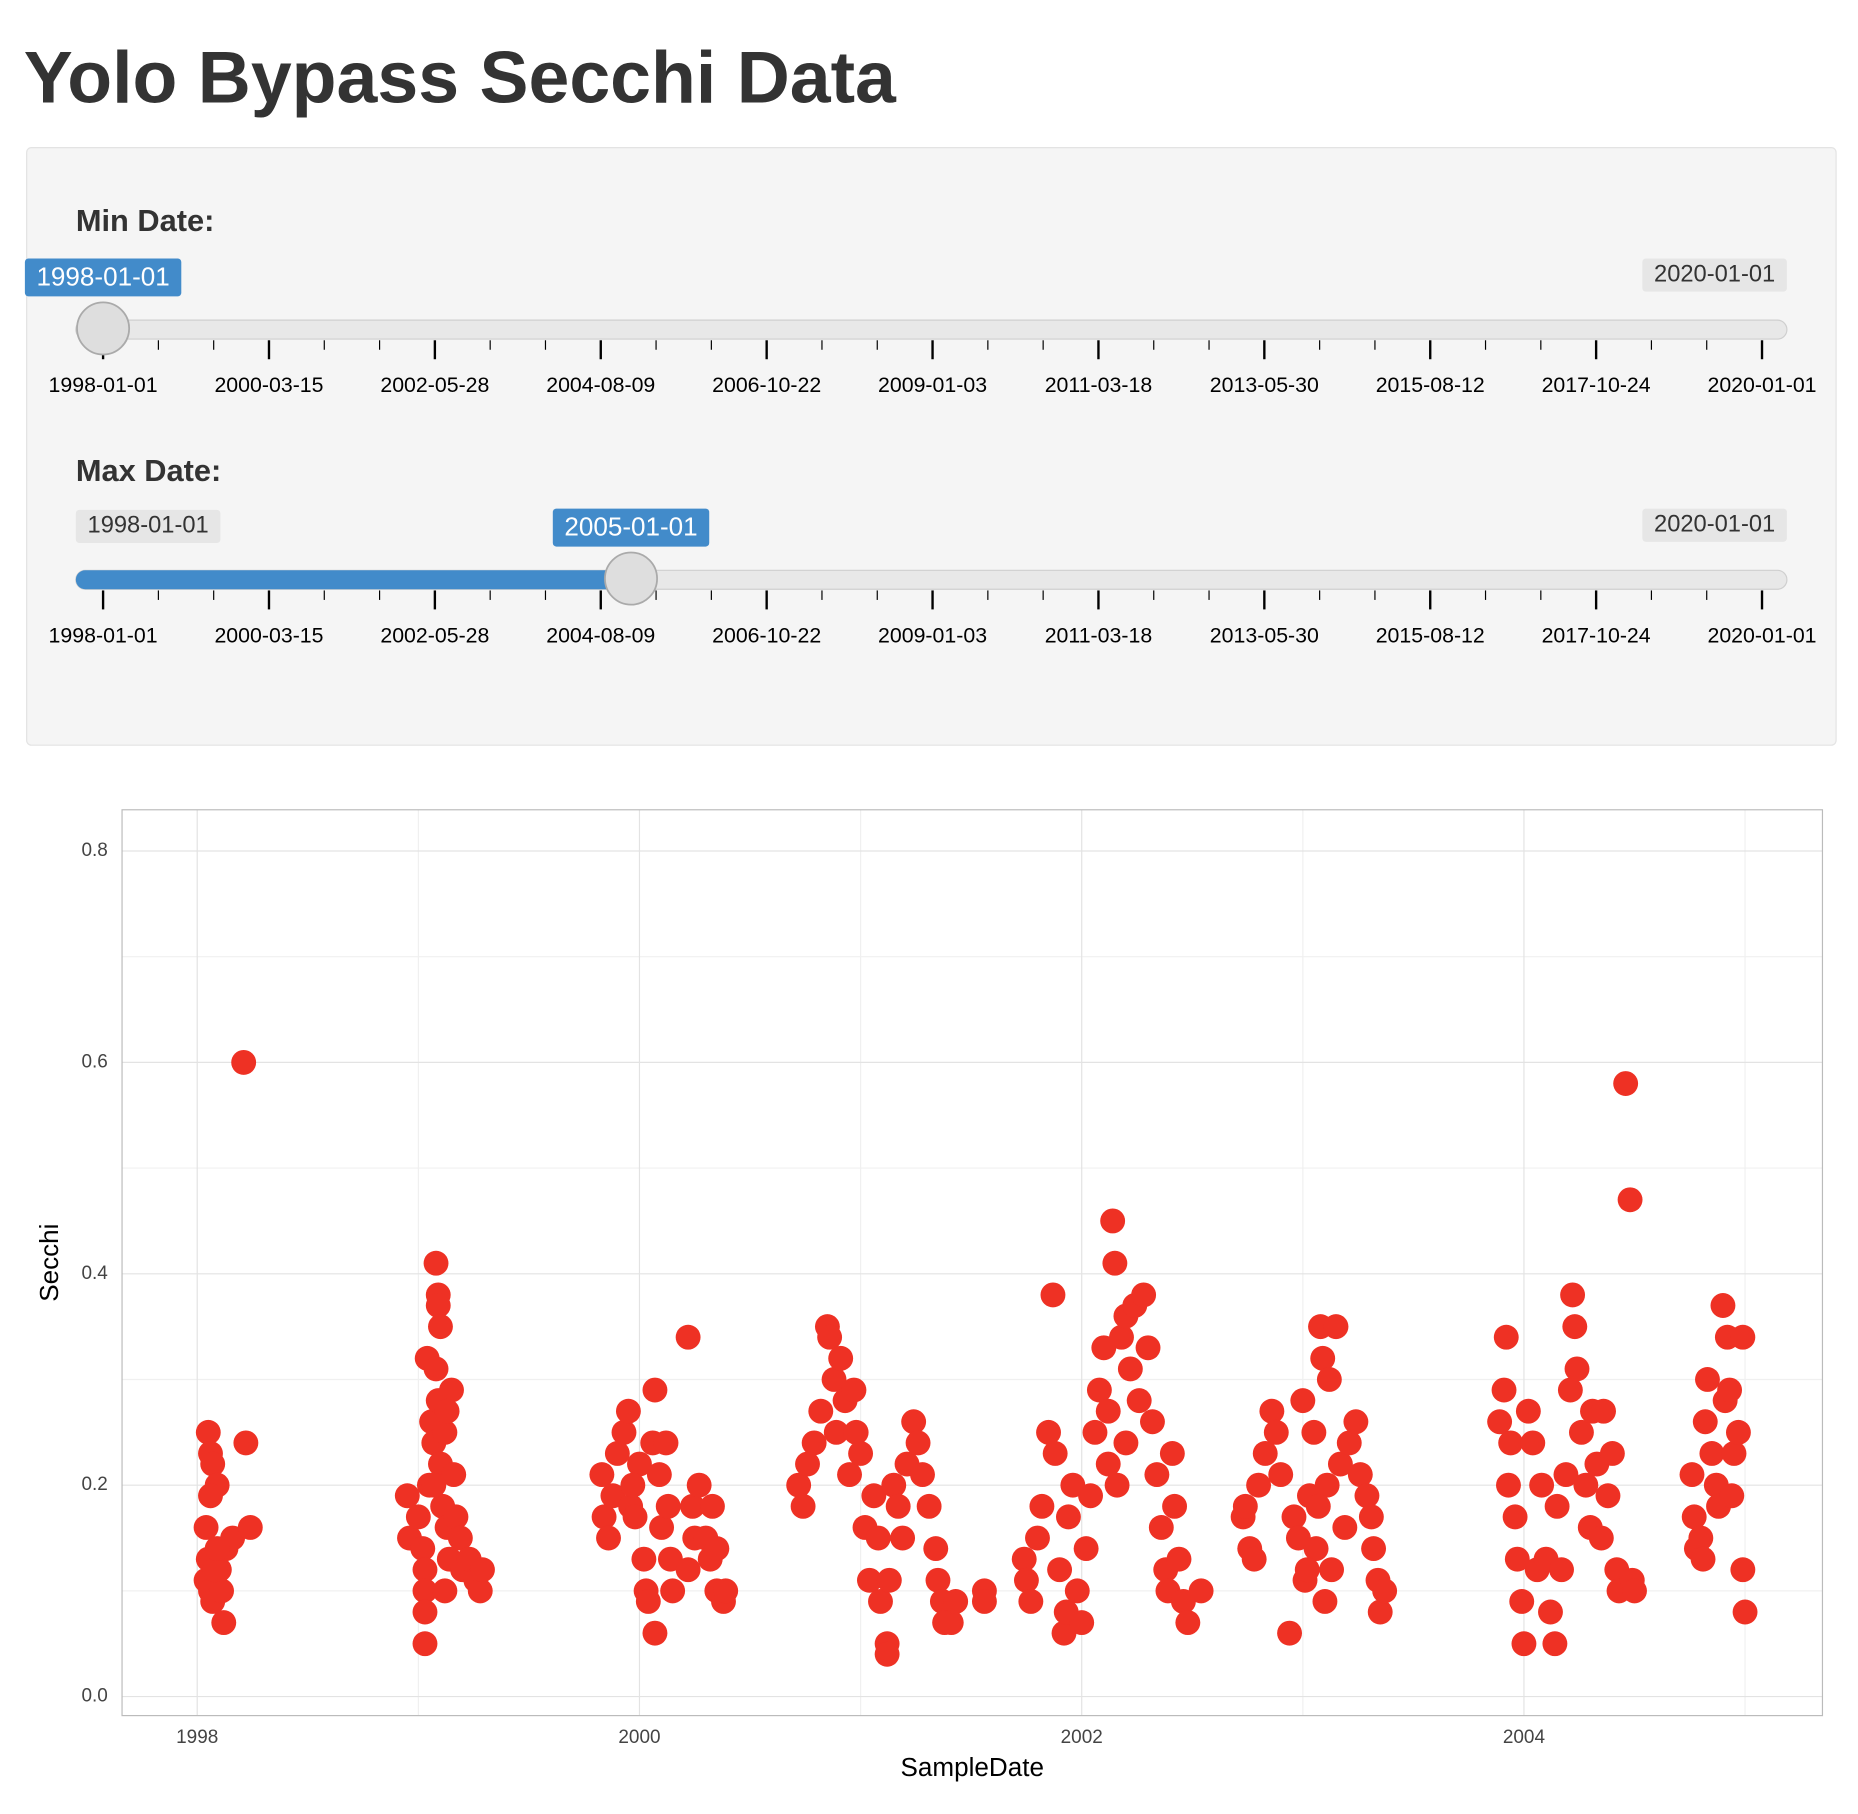 The width and height of the screenshot is (1858, 1814). Describe the element at coordinates (102, 277) in the screenshot. I see `slider-value-label: 1998-01-01` at that location.